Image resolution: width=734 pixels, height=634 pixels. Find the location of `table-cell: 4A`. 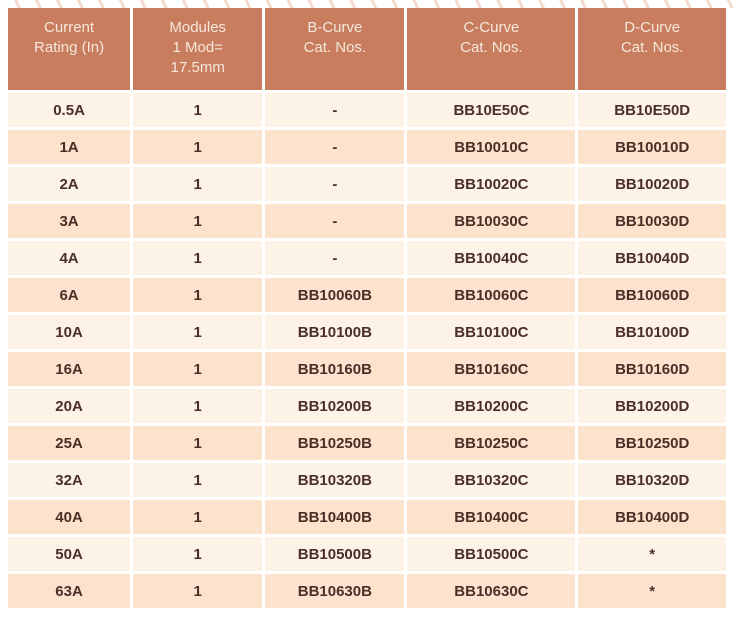

table-cell: 4A is located at coordinates (69, 258).